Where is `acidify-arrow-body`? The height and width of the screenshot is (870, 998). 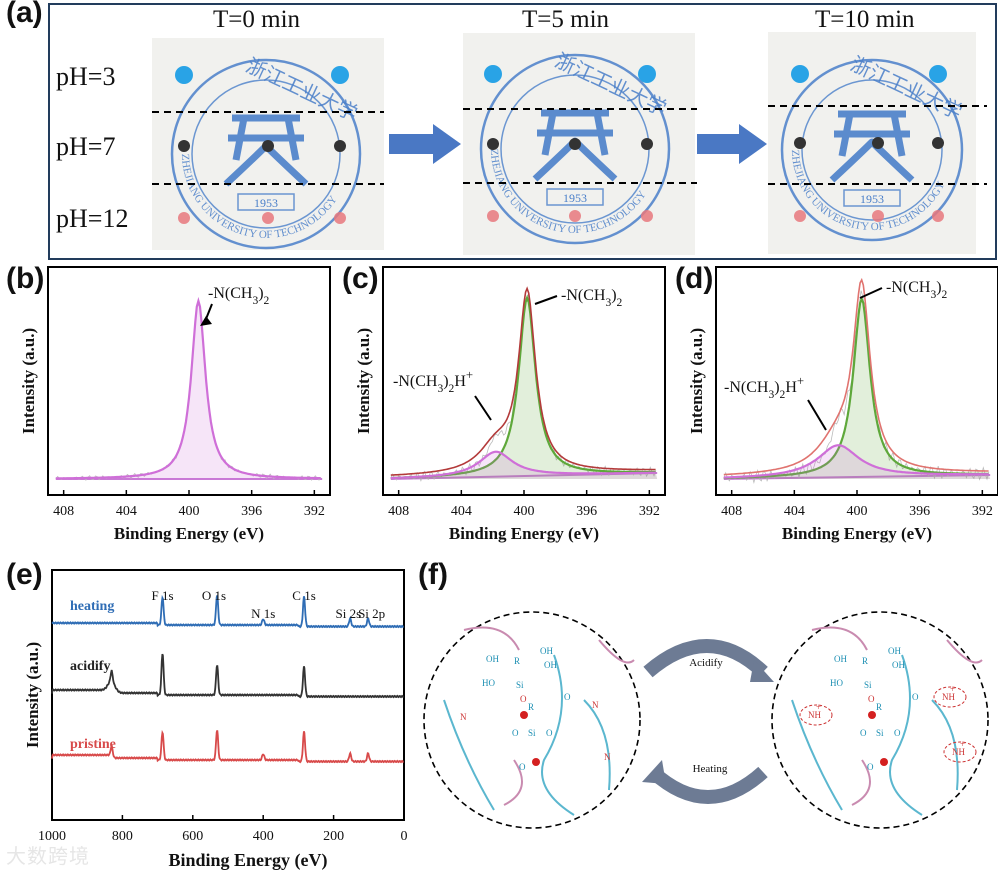
acidify-arrow-body is located at coordinates (705, 658).